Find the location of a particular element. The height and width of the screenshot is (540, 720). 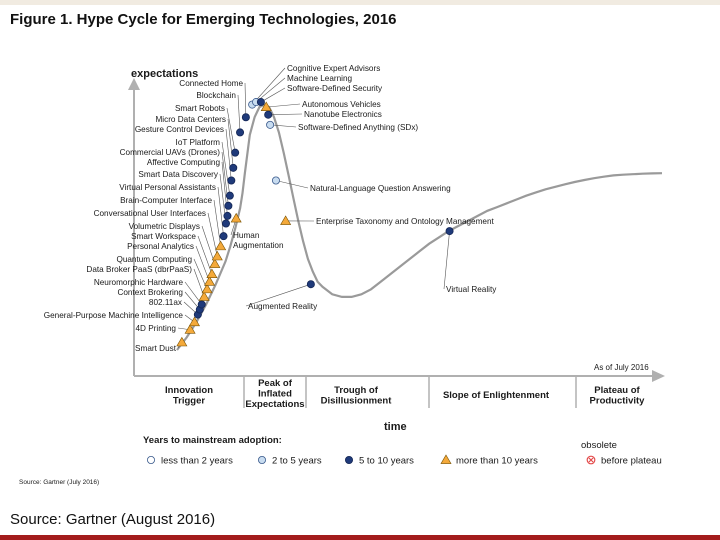

leader-neuromorphic-hardware is located at coordinates (193, 293).